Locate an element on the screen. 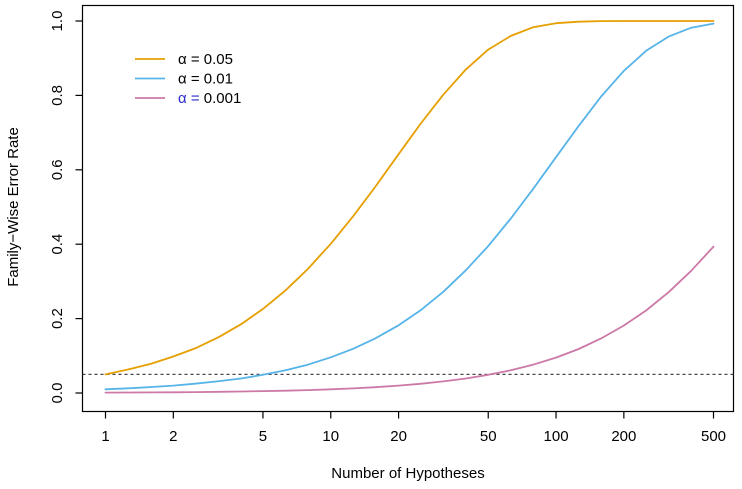 The height and width of the screenshot is (489, 742). legend-alpha-value: 0.05 is located at coordinates (218, 59).